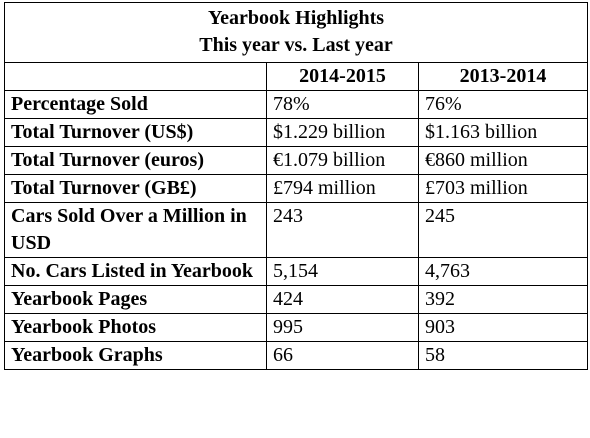 Image resolution: width=590 pixels, height=438 pixels. I want to click on row-label: Total Turnover (GB£), so click(135, 188).